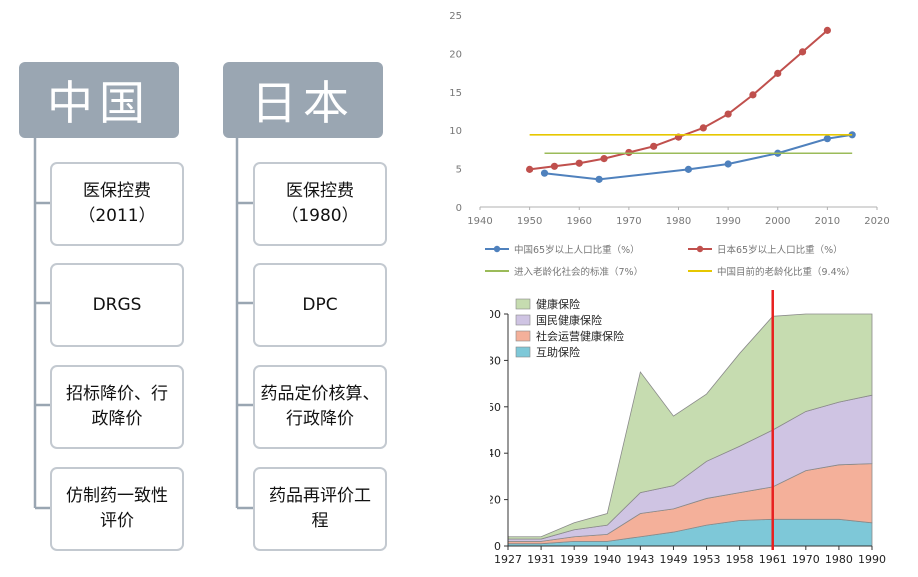 The image size is (918, 577). What do you see at coordinates (707, 559) in the screenshot?
I see `x-tick-label: 1953` at bounding box center [707, 559].